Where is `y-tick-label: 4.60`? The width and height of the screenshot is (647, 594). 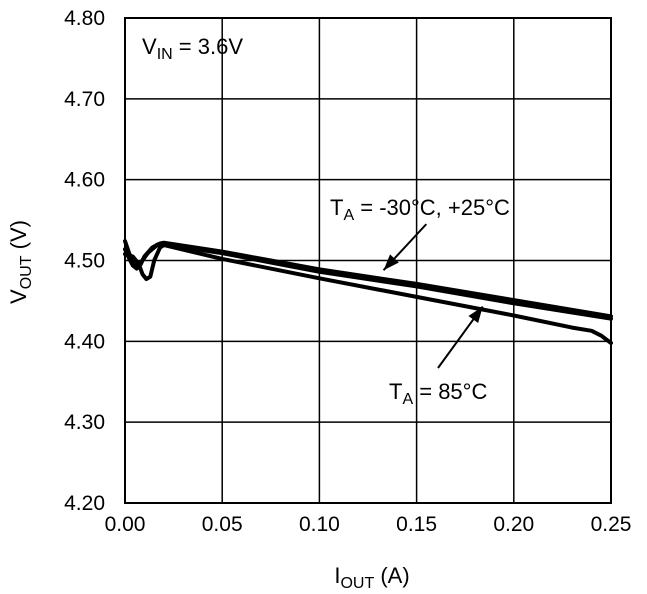 y-tick-label: 4.60 is located at coordinates (84, 180).